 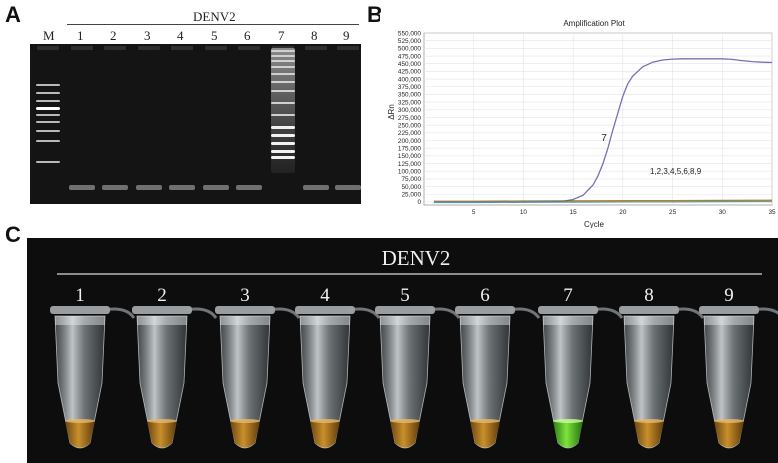 What do you see at coordinates (410, 72) in the screenshot?
I see `y-tick-label: 425,000` at bounding box center [410, 72].